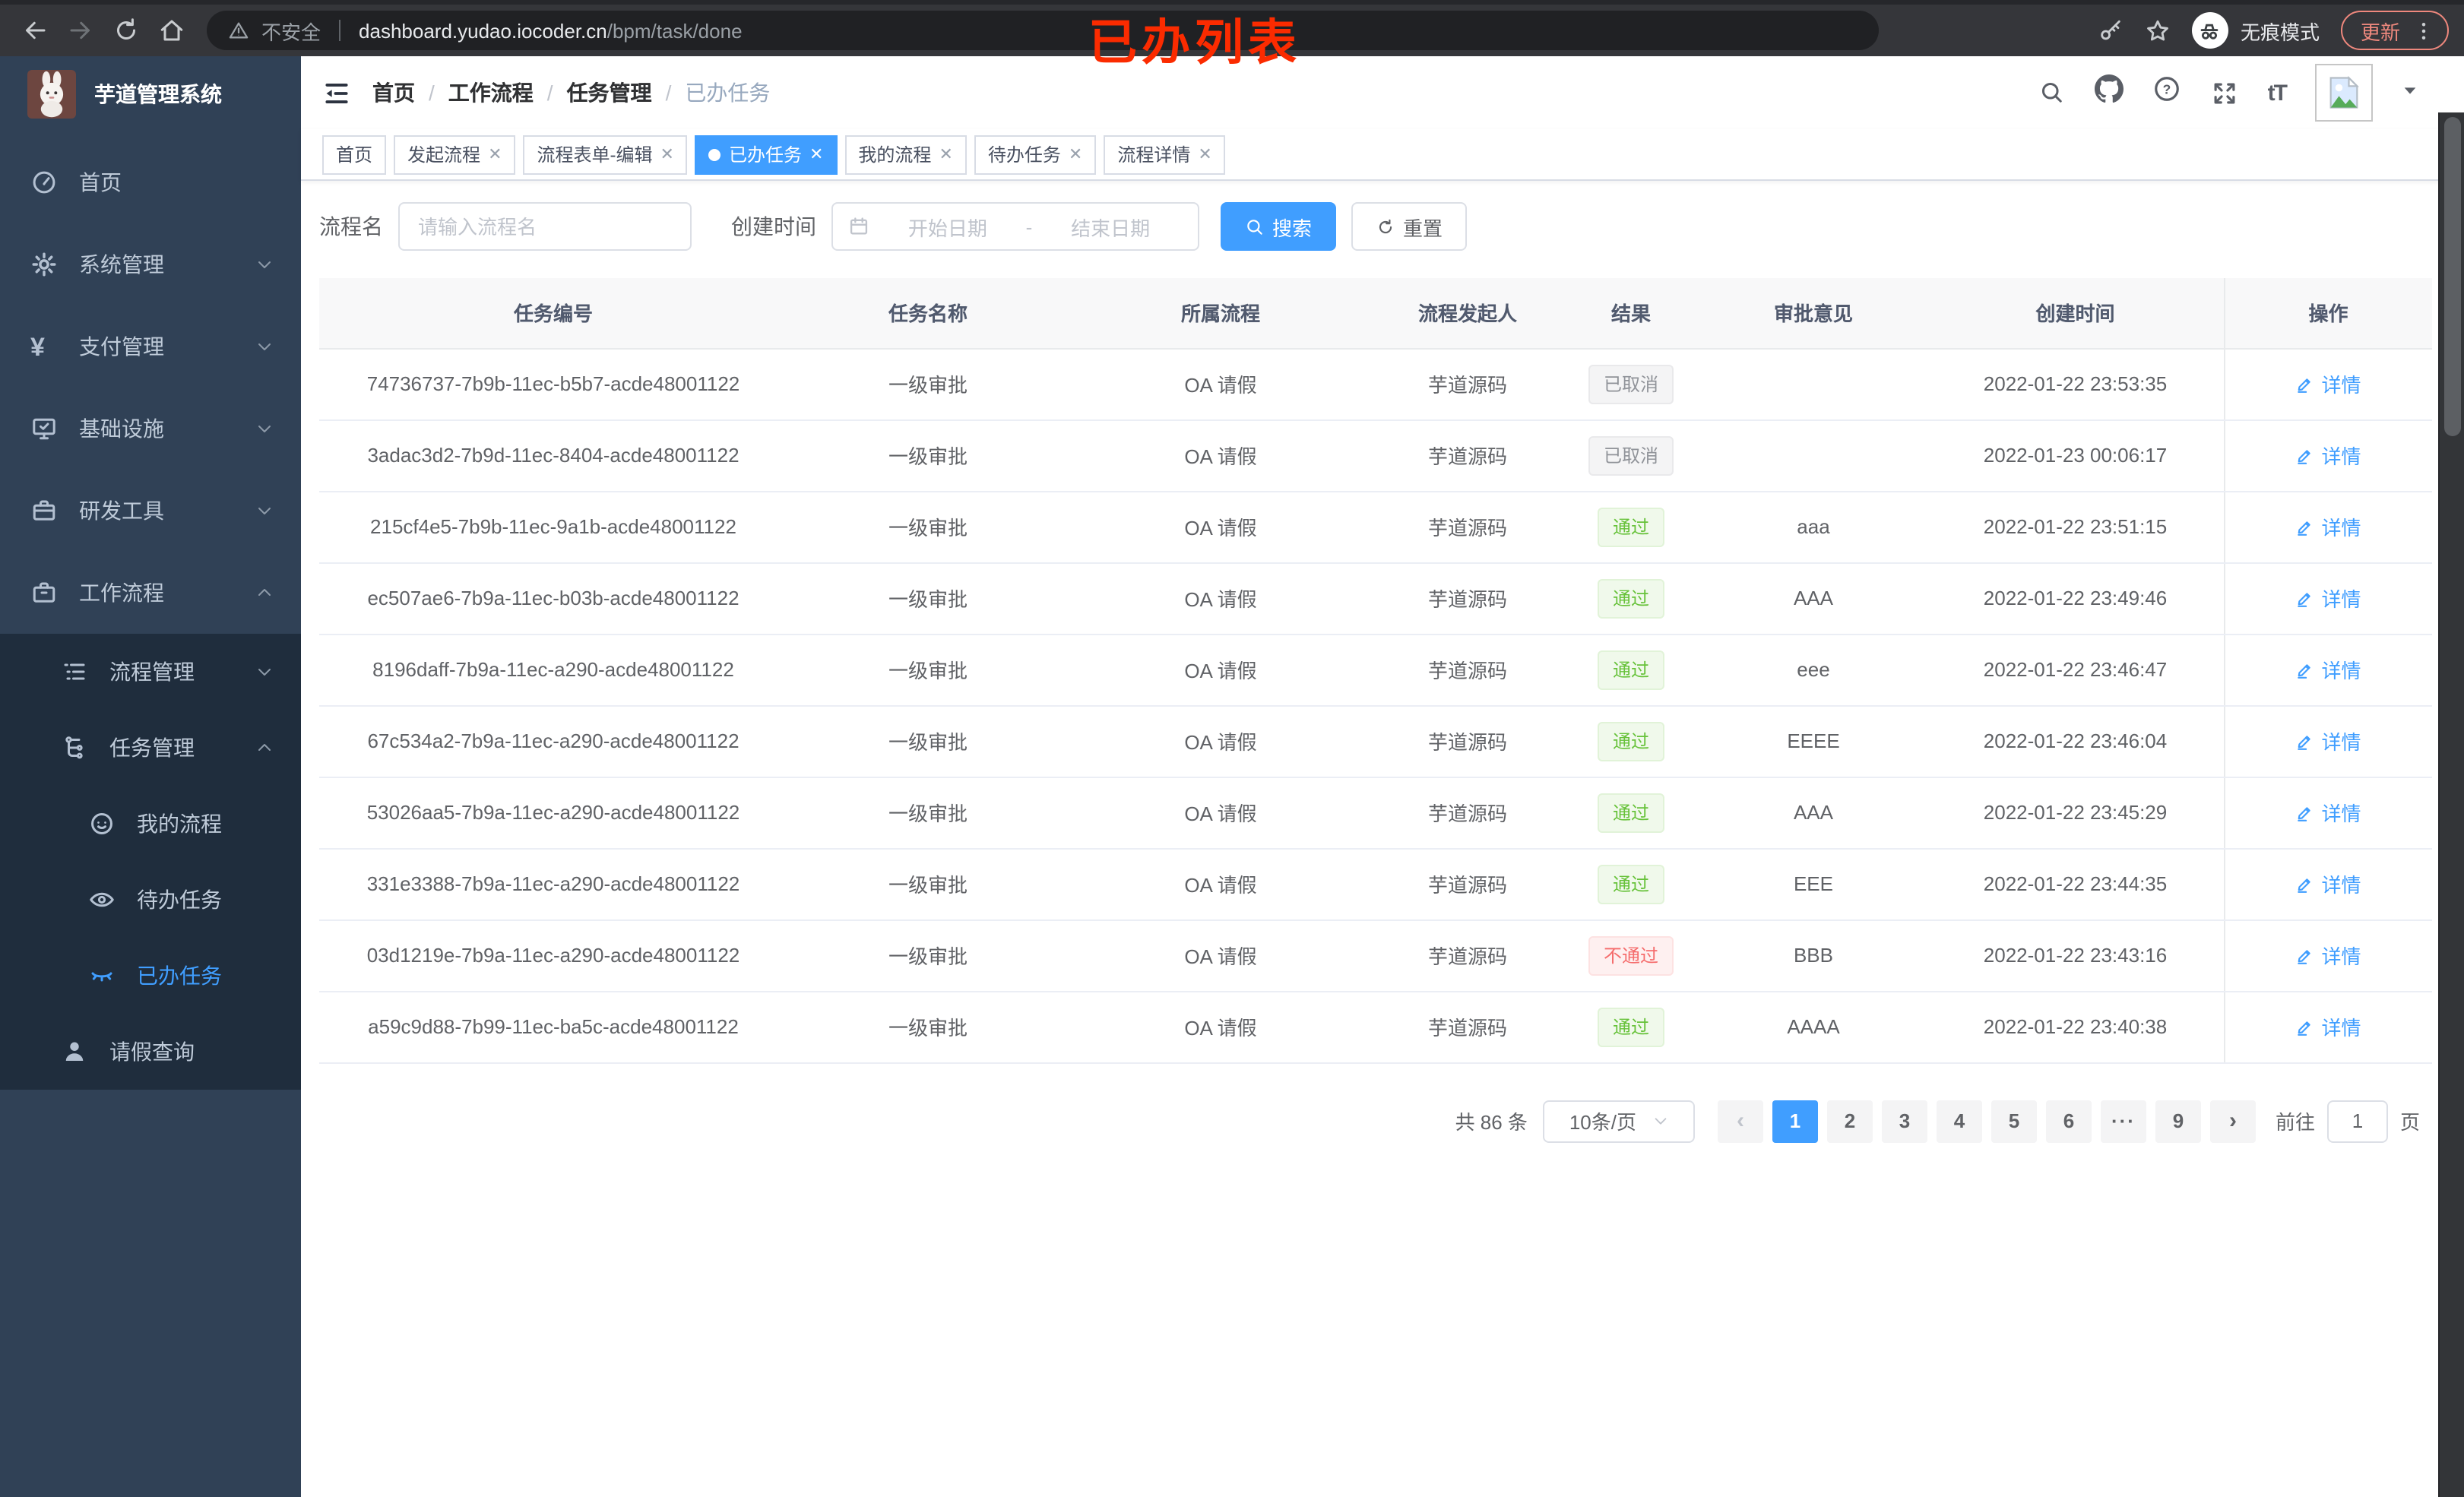 The width and height of the screenshot is (2464, 1497). I want to click on monitor-icon, so click(44, 428).